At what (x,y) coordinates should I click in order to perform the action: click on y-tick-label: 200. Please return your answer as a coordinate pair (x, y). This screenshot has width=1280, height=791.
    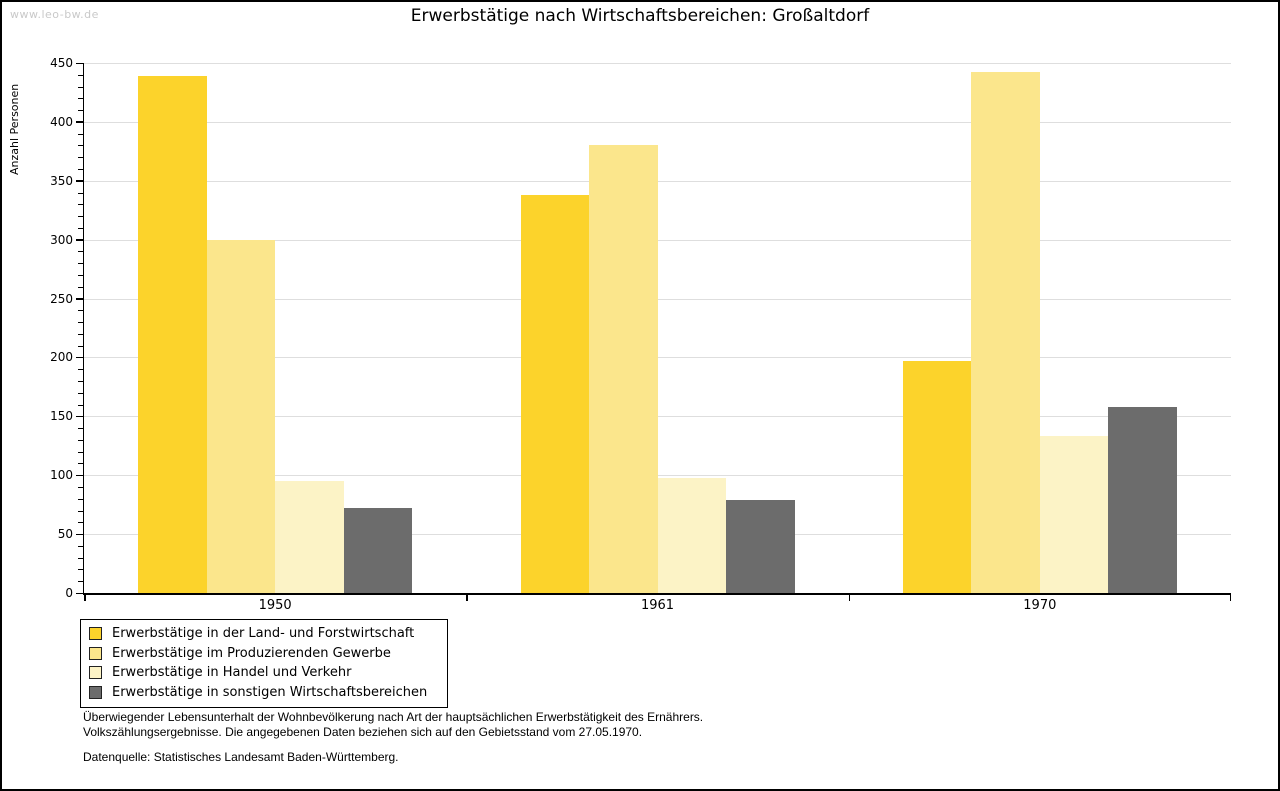
    Looking at the image, I should click on (61, 357).